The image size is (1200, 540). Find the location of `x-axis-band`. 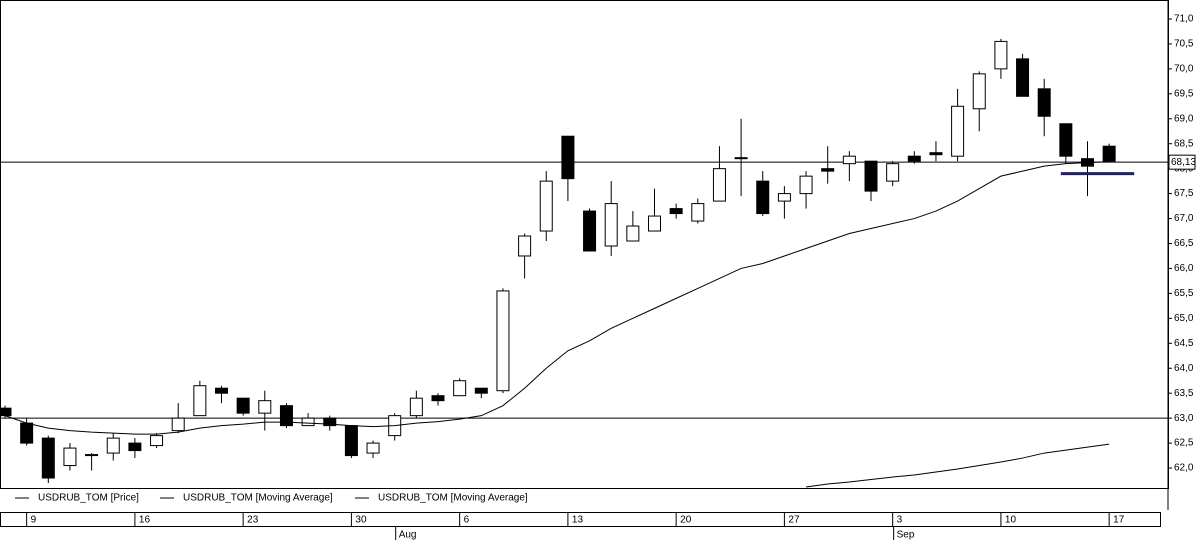

x-axis-band is located at coordinates (580, 519).